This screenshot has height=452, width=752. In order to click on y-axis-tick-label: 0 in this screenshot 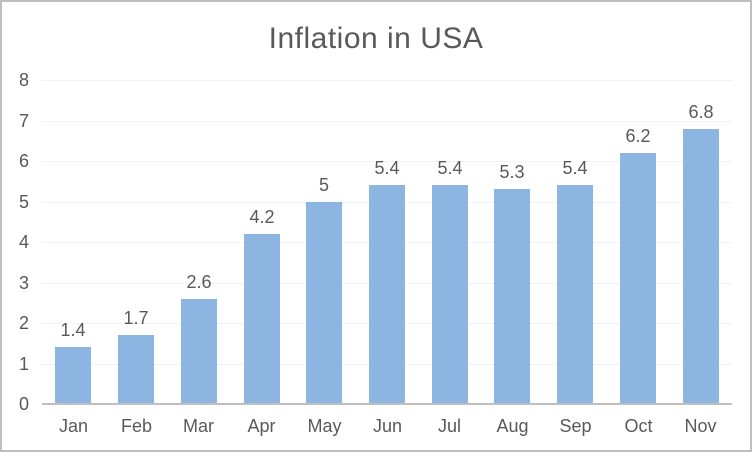, I will do `click(23, 404)`.